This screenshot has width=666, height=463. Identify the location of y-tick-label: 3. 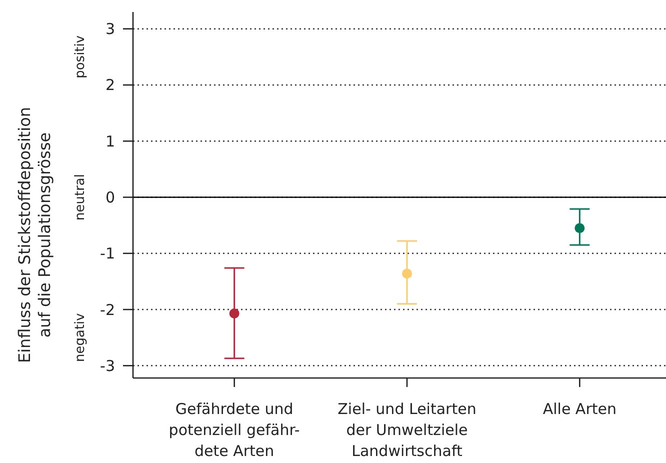
(110, 29).